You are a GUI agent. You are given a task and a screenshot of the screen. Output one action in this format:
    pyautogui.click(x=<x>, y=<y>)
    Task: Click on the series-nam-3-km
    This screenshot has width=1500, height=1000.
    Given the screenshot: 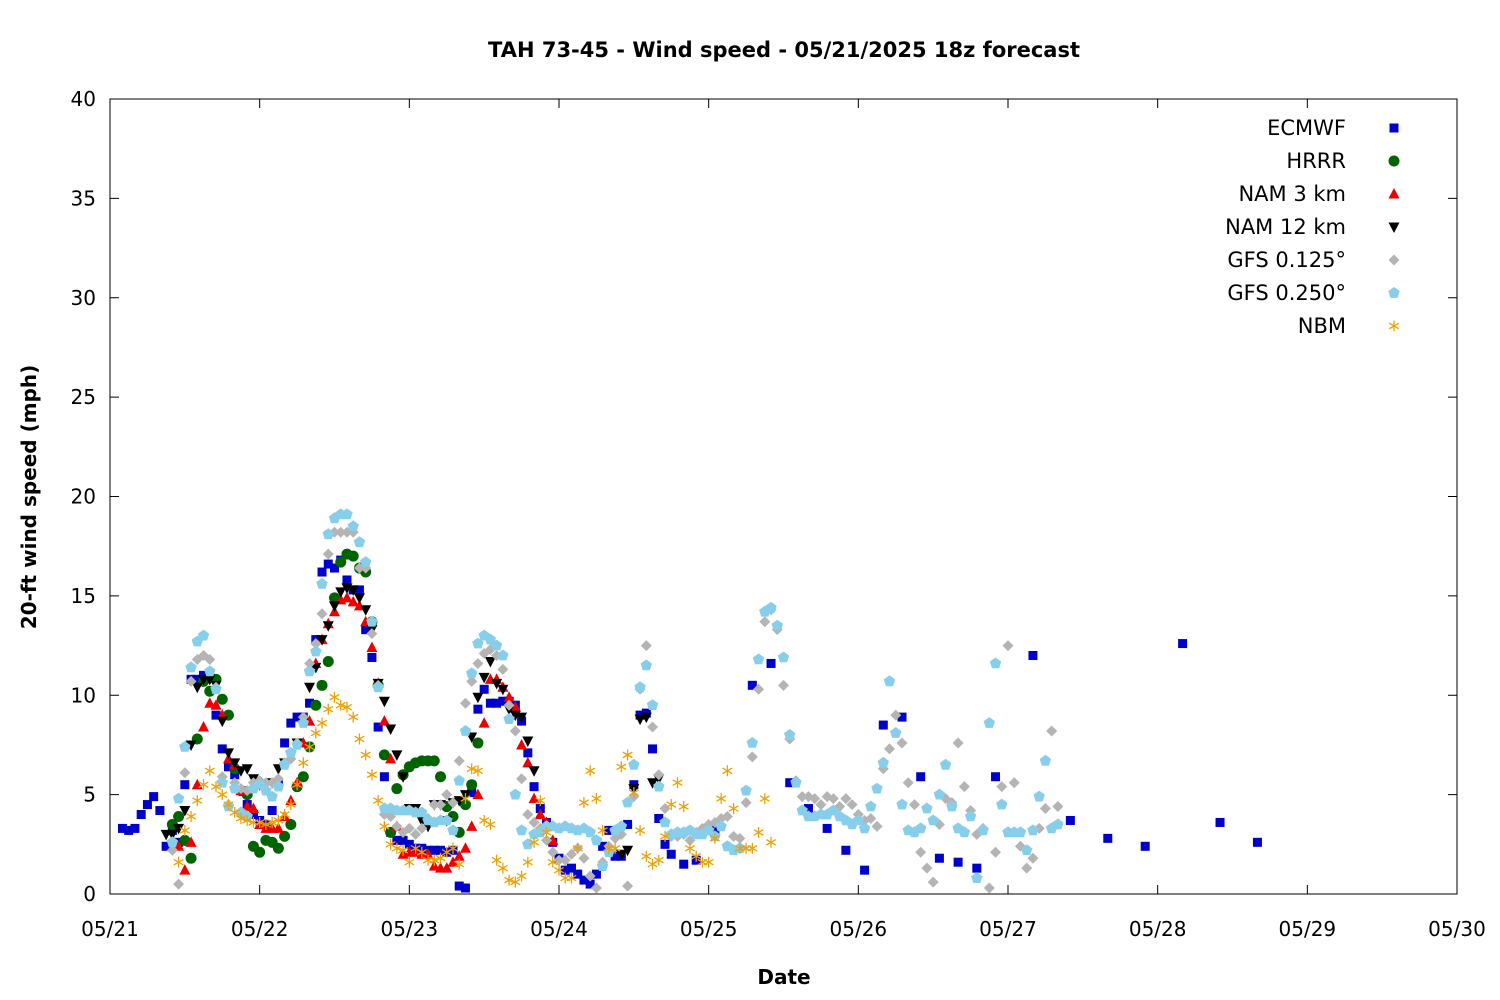 What is the action you would take?
    pyautogui.click(x=366, y=733)
    